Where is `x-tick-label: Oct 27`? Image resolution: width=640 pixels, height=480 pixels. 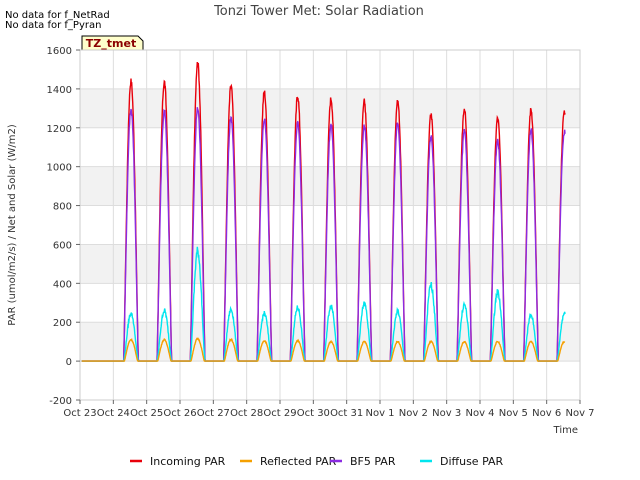
x-tick-label: Oct 27 is located at coordinates (213, 413).